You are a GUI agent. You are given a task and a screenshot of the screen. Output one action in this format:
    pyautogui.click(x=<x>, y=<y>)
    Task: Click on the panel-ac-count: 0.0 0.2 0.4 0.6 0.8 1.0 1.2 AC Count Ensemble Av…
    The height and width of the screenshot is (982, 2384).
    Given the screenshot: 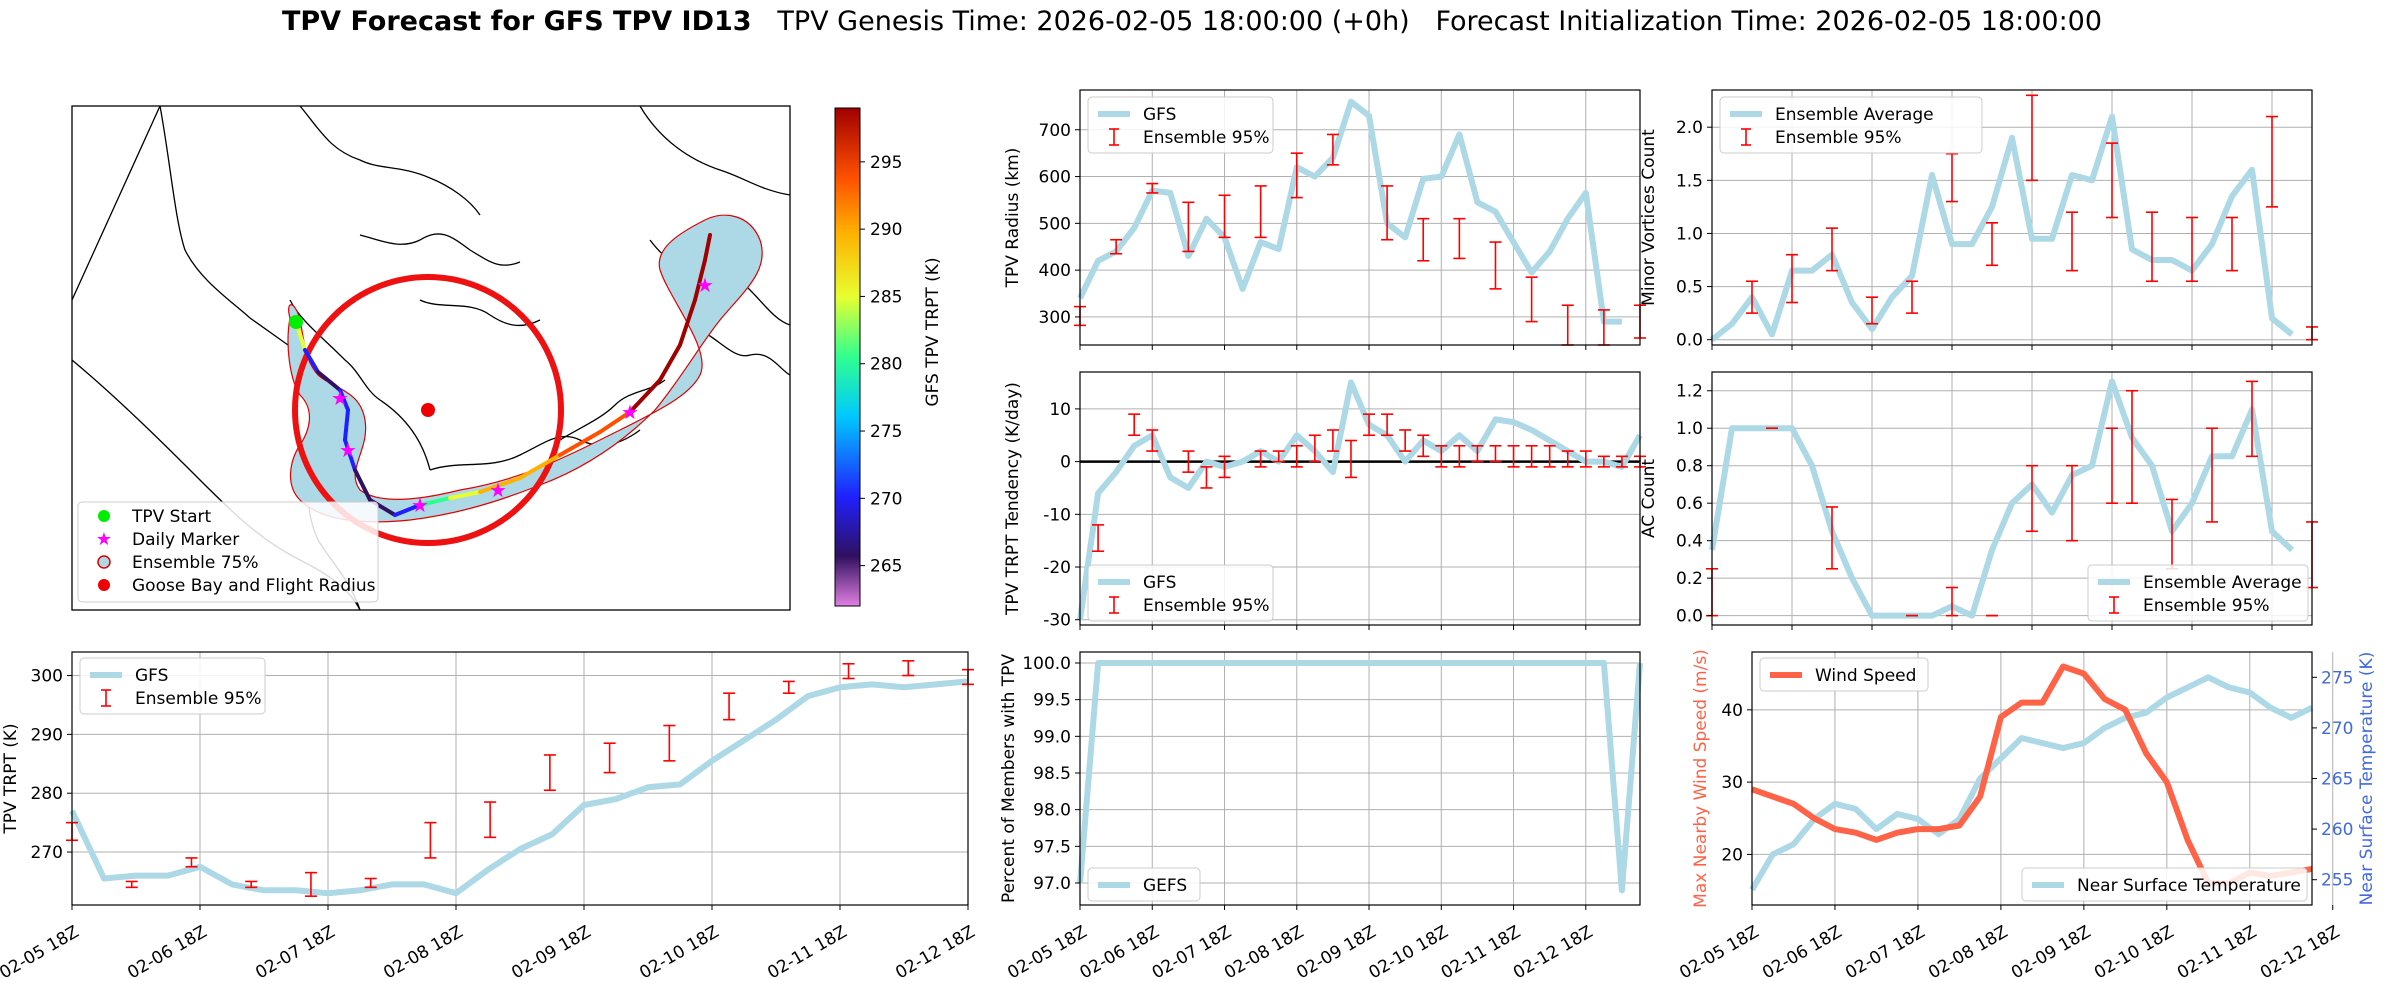 What is the action you would take?
    pyautogui.click(x=1978, y=500)
    